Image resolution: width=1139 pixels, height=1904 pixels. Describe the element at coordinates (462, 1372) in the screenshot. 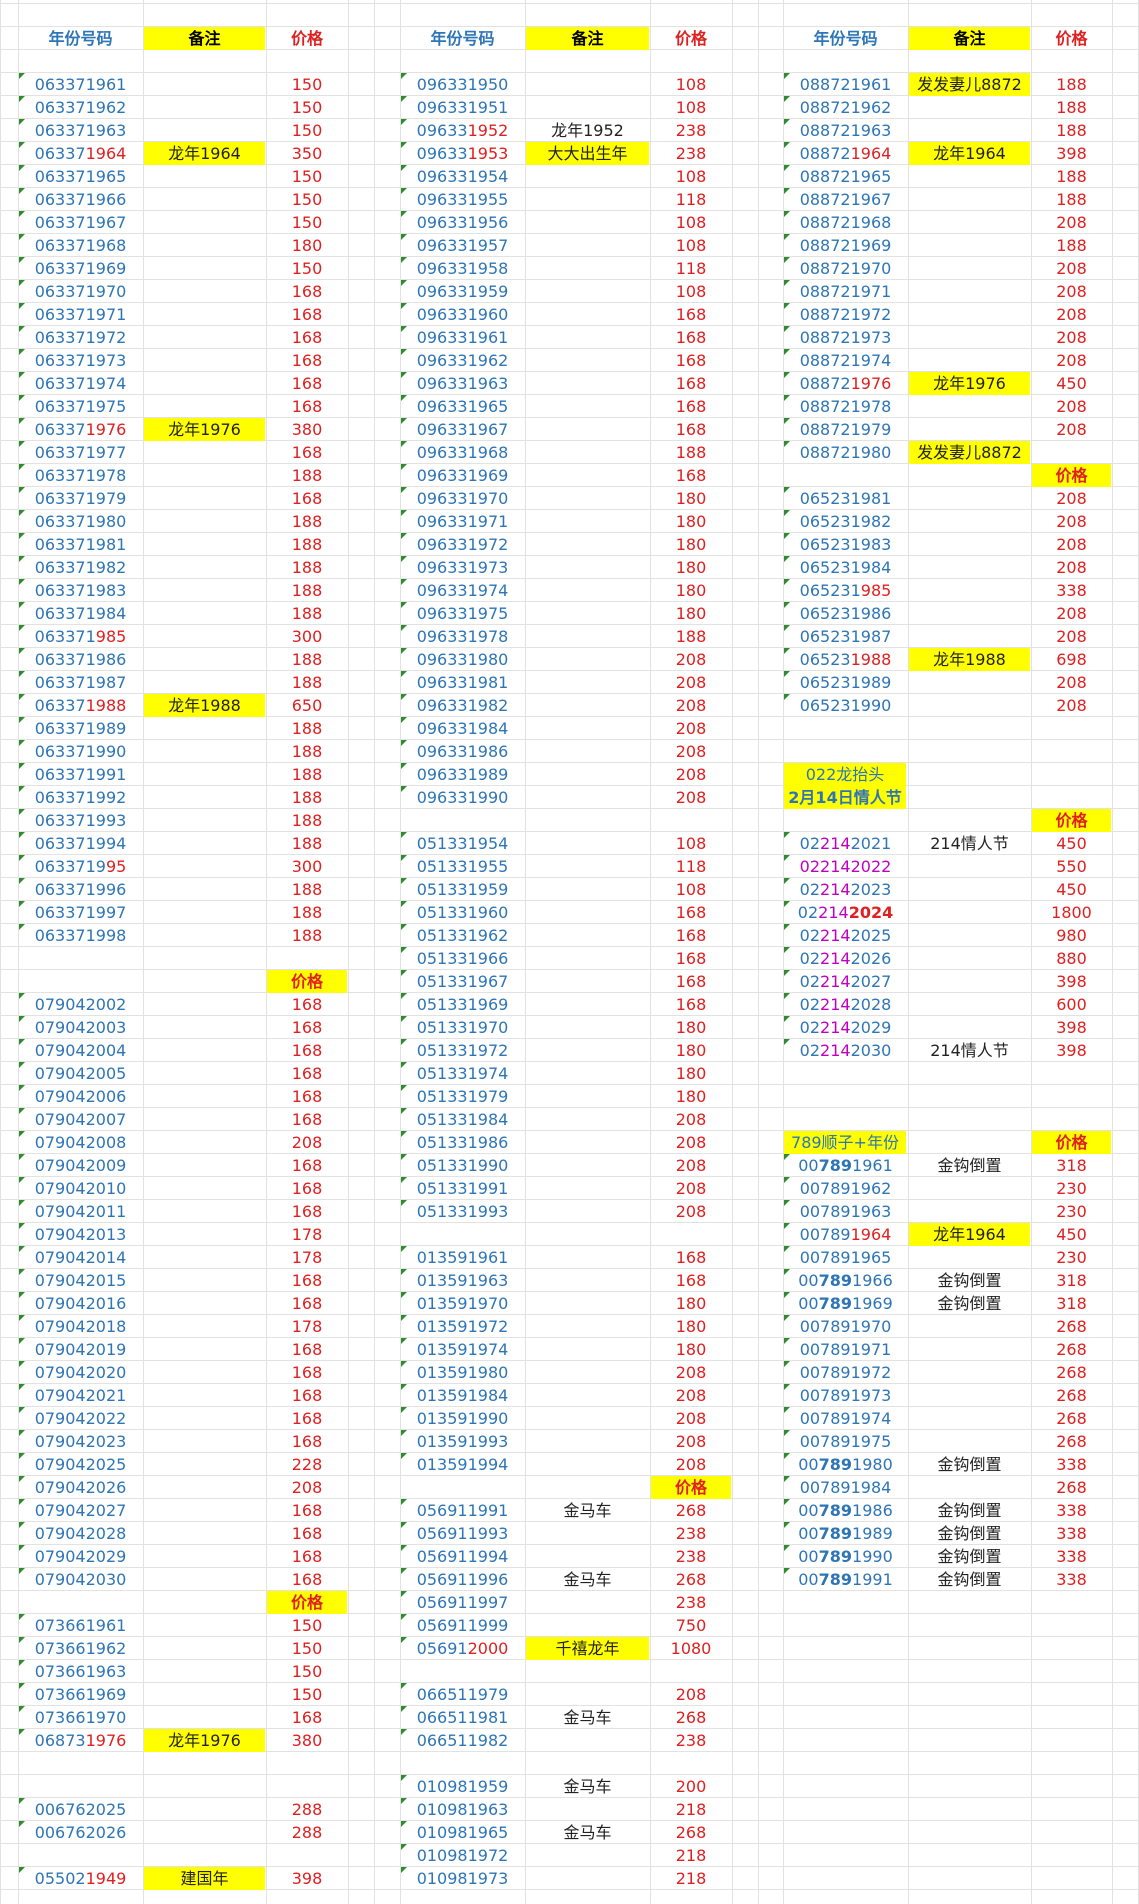

I see `phone-number-cell: 013591980` at that location.